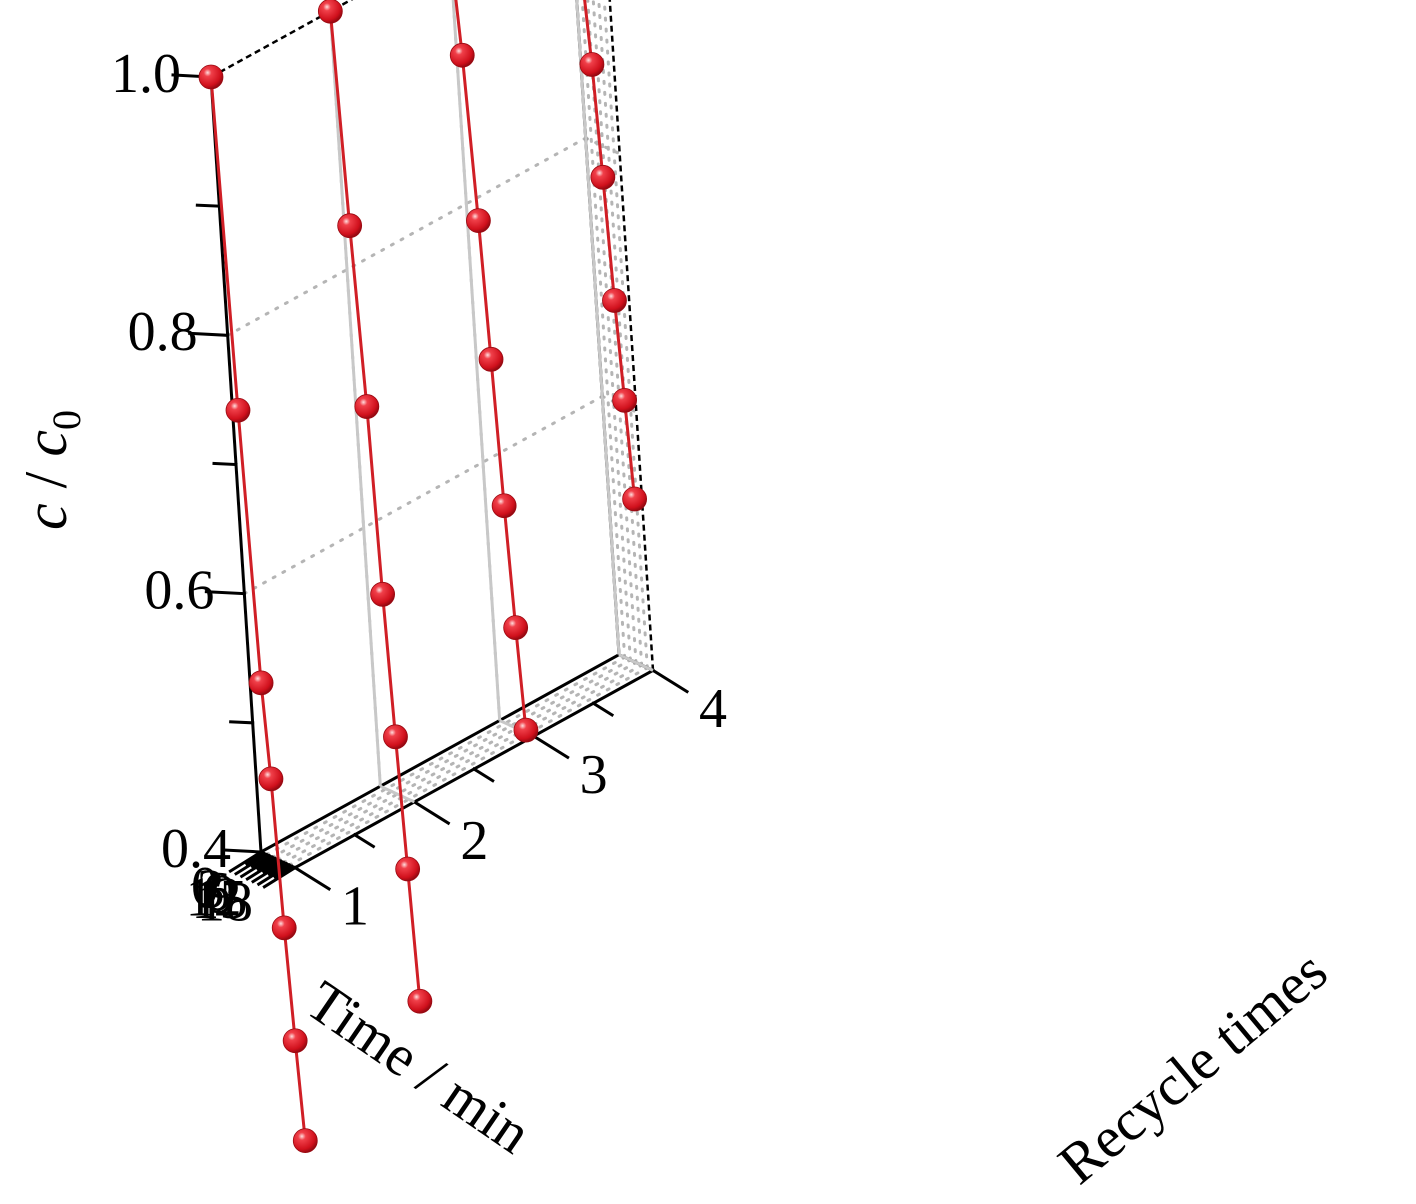  I want to click on z-axis-title: c / c0, so click(51, 470).